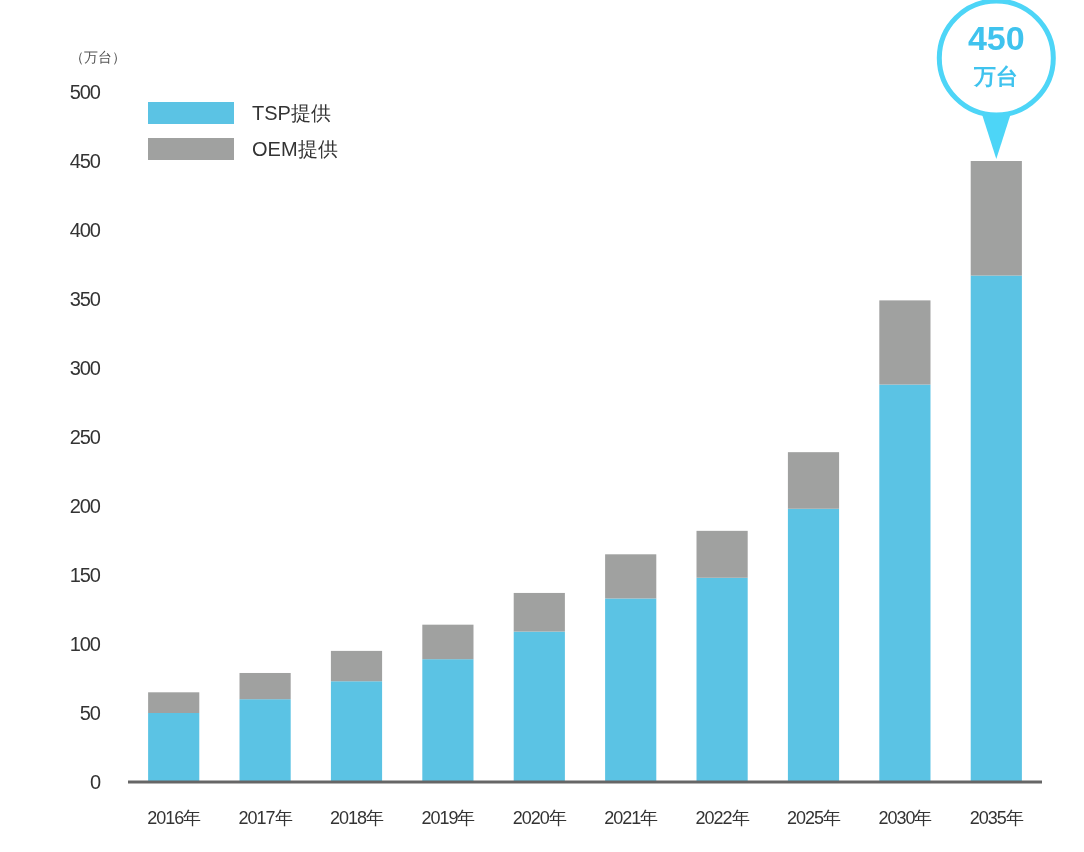 This screenshot has height=852, width=1084. What do you see at coordinates (95, 782) in the screenshot?
I see `y-tick-label: 0` at bounding box center [95, 782].